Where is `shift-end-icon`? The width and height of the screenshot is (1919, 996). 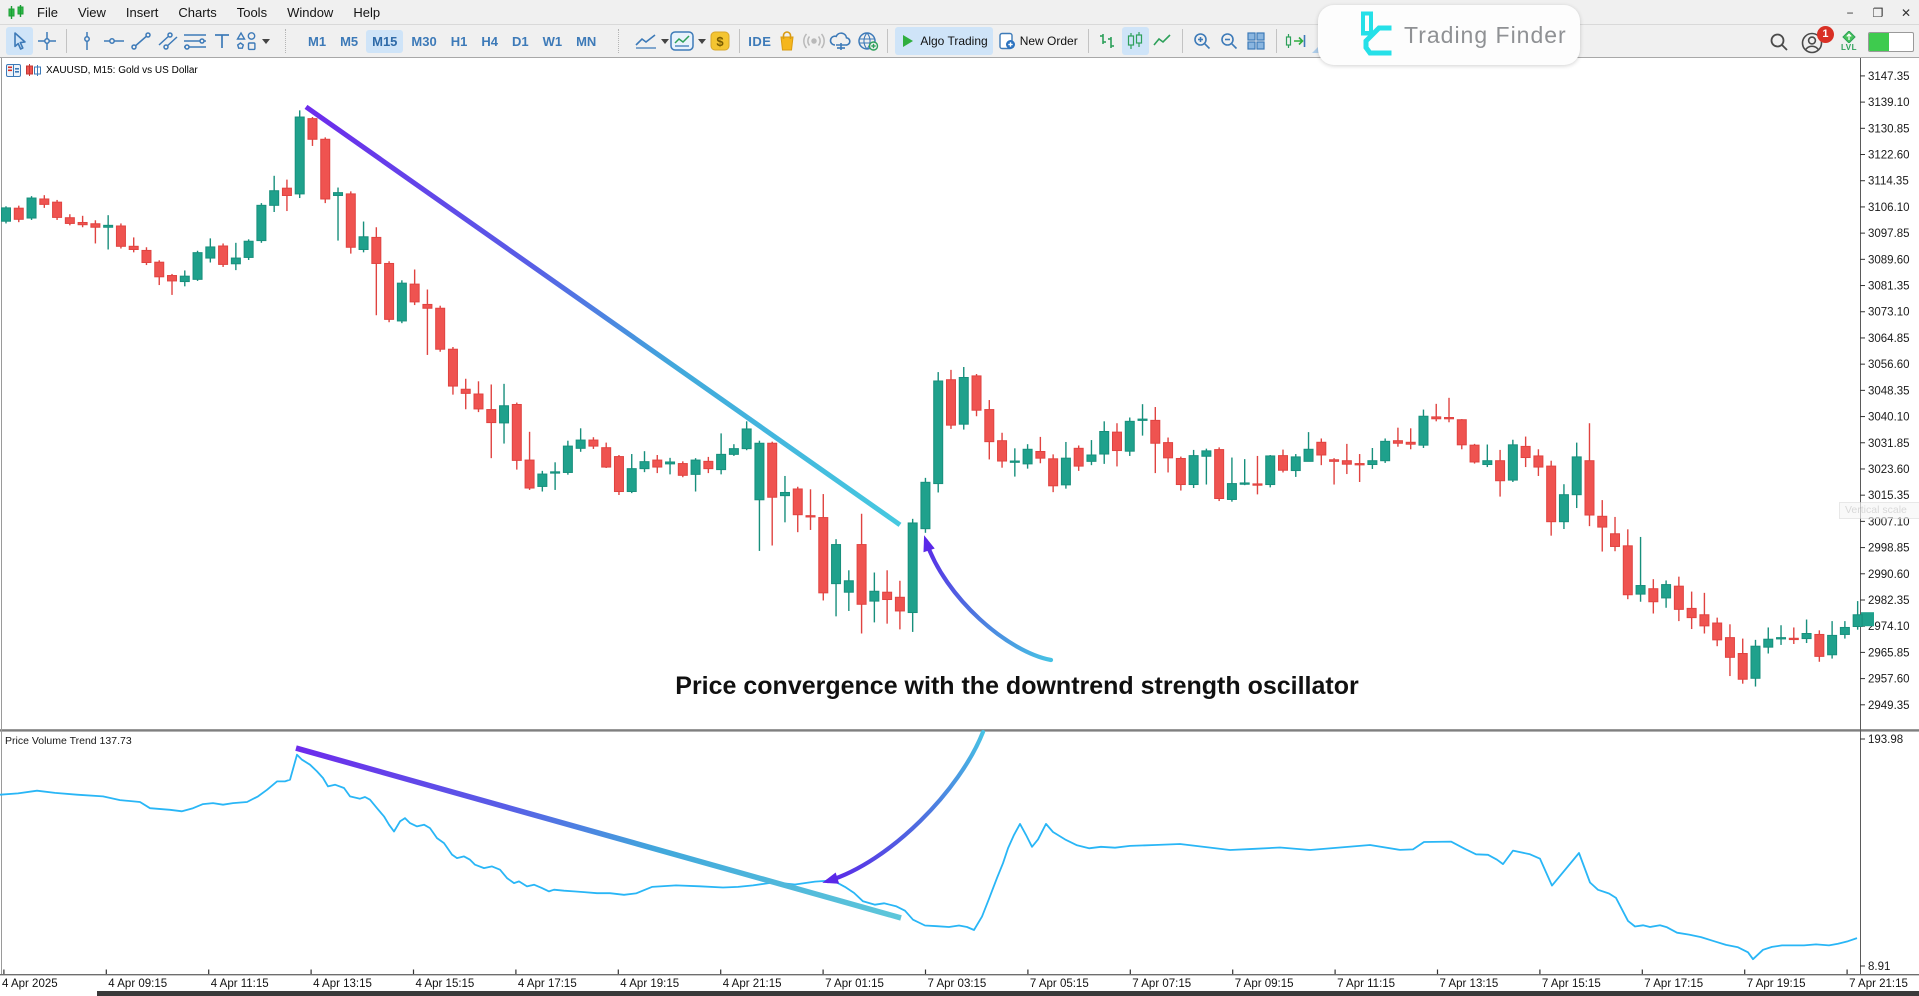 shift-end-icon is located at coordinates (1296, 41).